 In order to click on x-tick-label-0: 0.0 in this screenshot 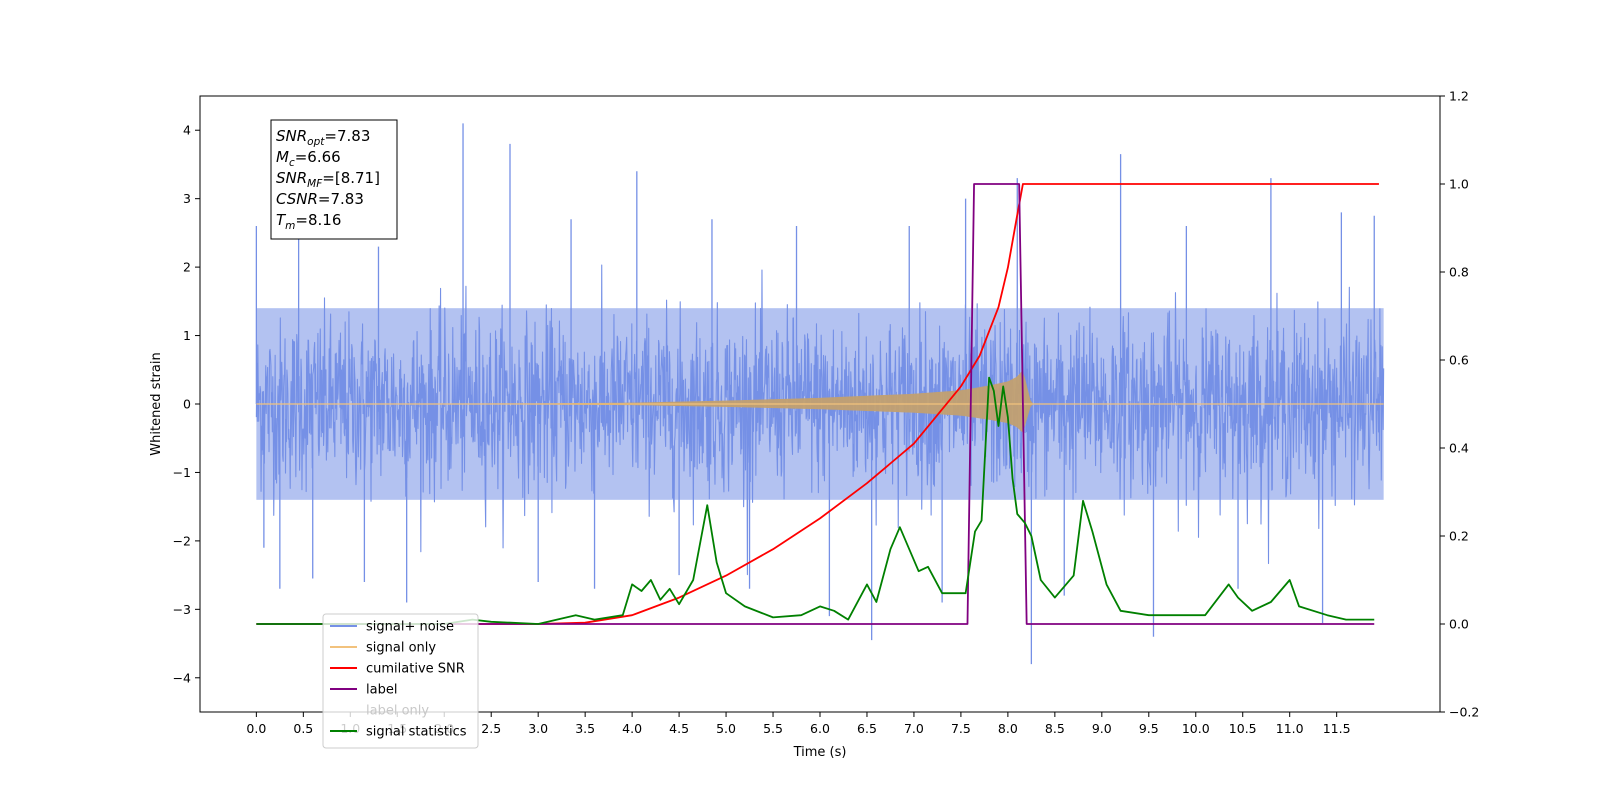, I will do `click(256, 728)`.